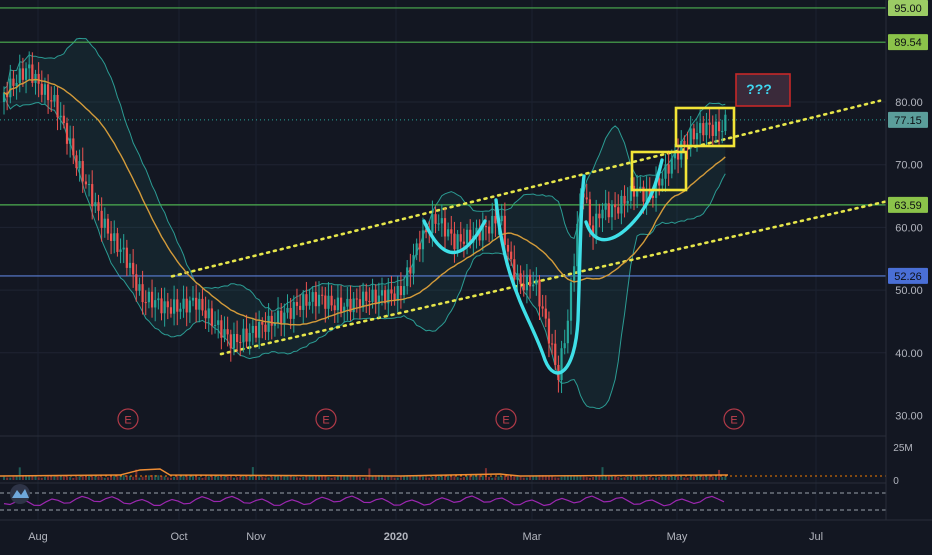 This screenshot has height=555, width=932. What do you see at coordinates (908, 8) in the screenshot?
I see `level-badge` at bounding box center [908, 8].